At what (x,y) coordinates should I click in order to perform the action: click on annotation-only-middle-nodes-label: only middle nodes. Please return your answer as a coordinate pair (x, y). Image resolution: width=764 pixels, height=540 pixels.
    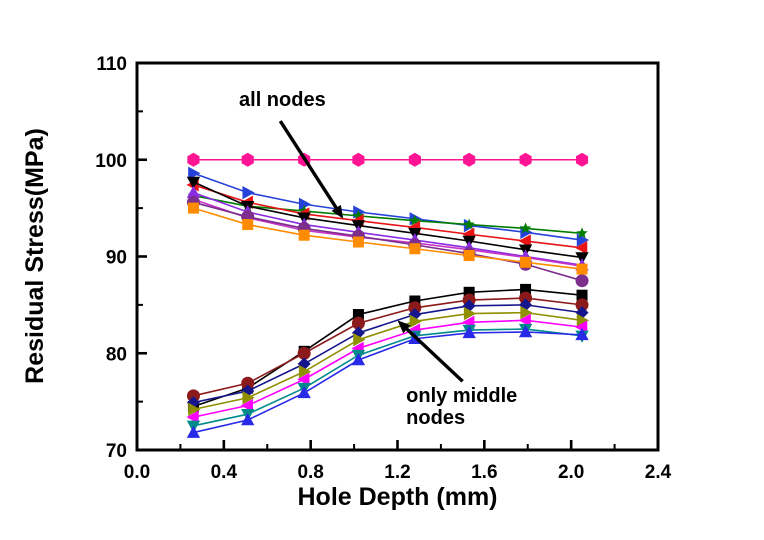
    Looking at the image, I should click on (457, 374).